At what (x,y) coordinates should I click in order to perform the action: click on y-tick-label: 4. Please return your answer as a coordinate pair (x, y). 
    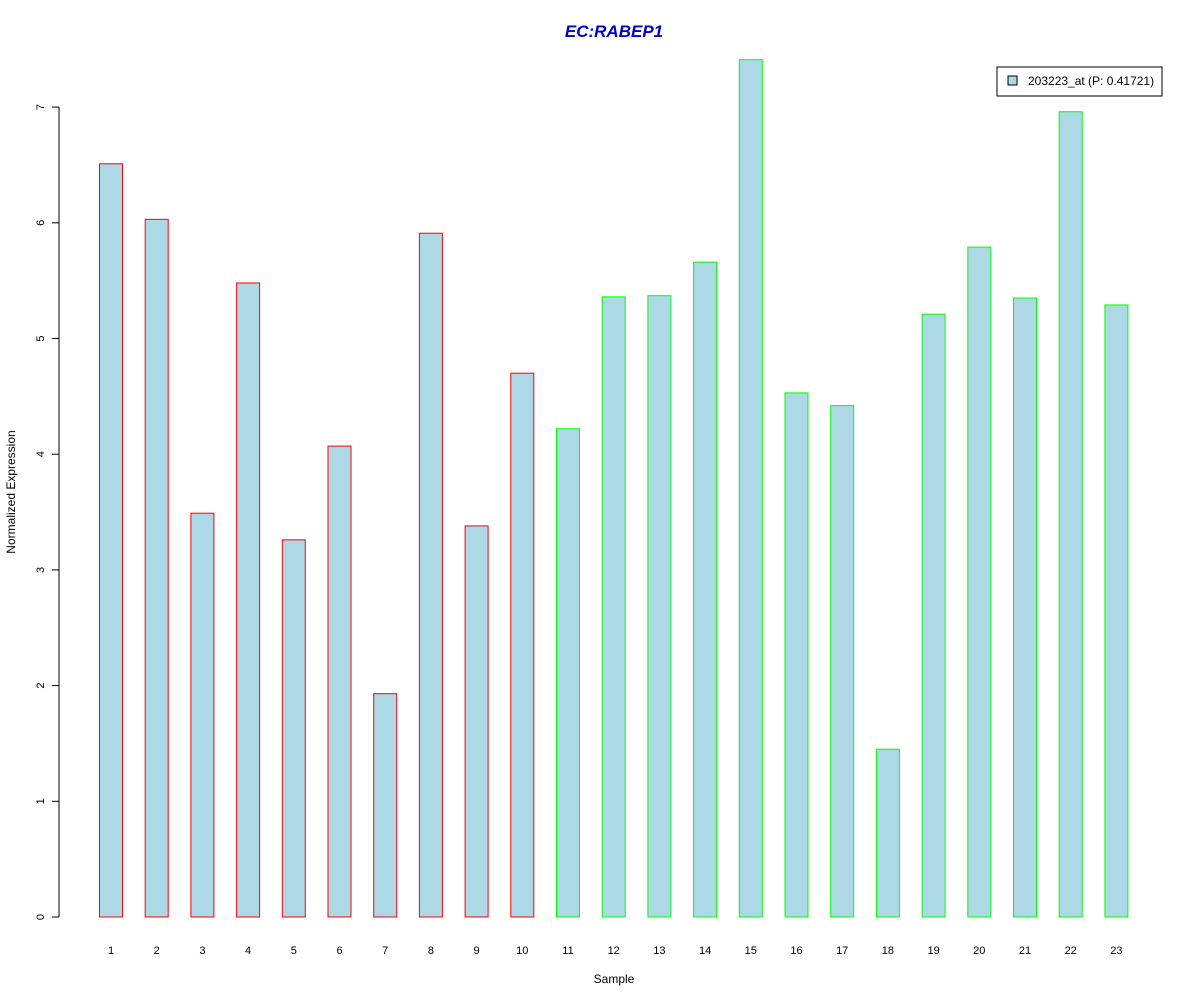
    Looking at the image, I should click on (41, 454).